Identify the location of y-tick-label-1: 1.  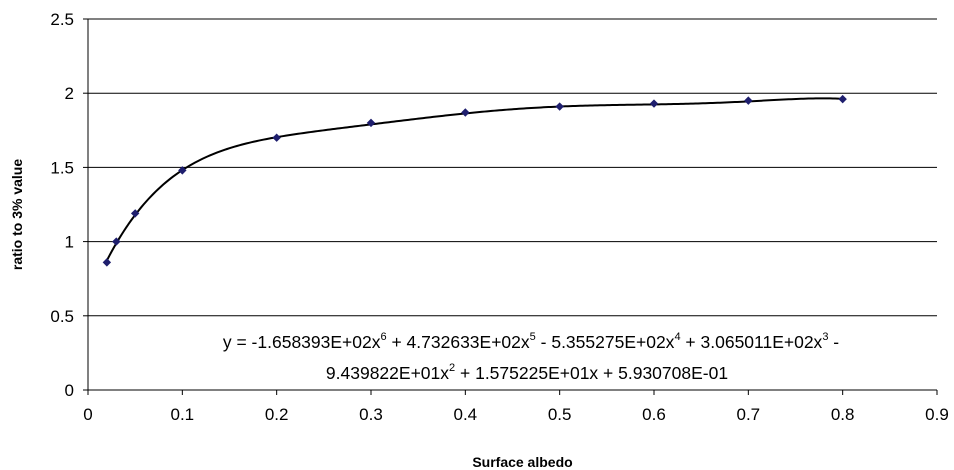
(69, 242).